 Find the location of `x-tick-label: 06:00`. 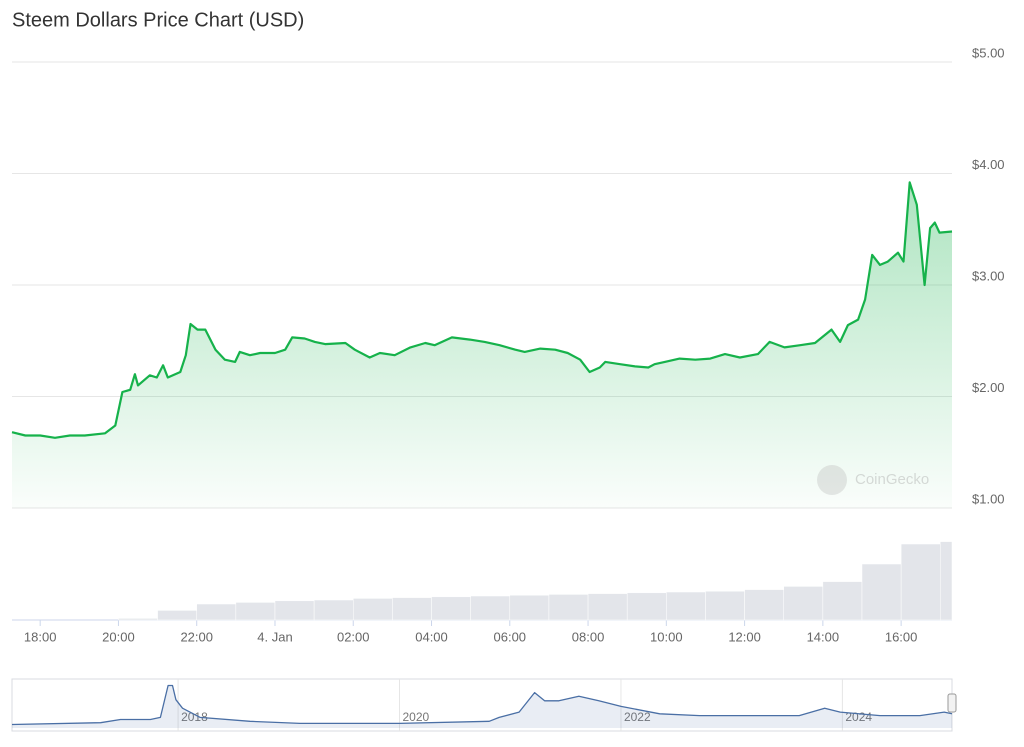

x-tick-label: 06:00 is located at coordinates (510, 636).